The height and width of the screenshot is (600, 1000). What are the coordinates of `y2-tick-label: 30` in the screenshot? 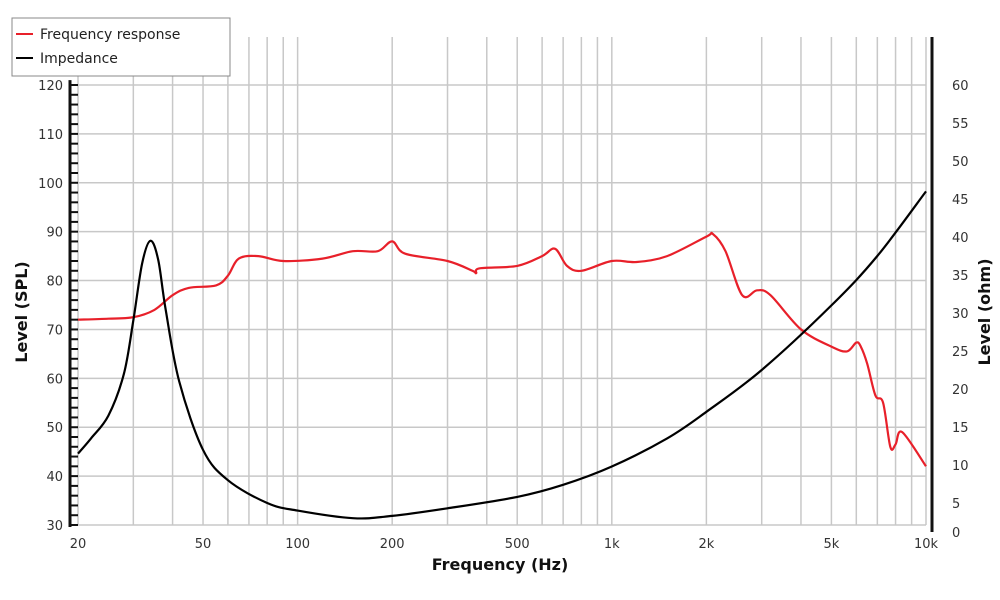 It's located at (960, 314).